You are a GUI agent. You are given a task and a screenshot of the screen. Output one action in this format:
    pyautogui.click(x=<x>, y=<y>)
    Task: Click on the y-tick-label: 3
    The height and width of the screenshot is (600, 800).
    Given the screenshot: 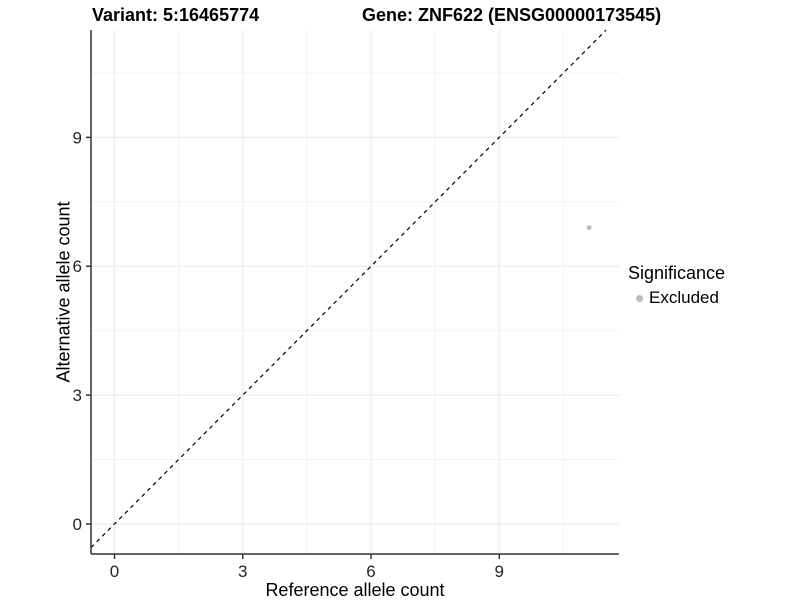 What is the action you would take?
    pyautogui.click(x=77, y=395)
    